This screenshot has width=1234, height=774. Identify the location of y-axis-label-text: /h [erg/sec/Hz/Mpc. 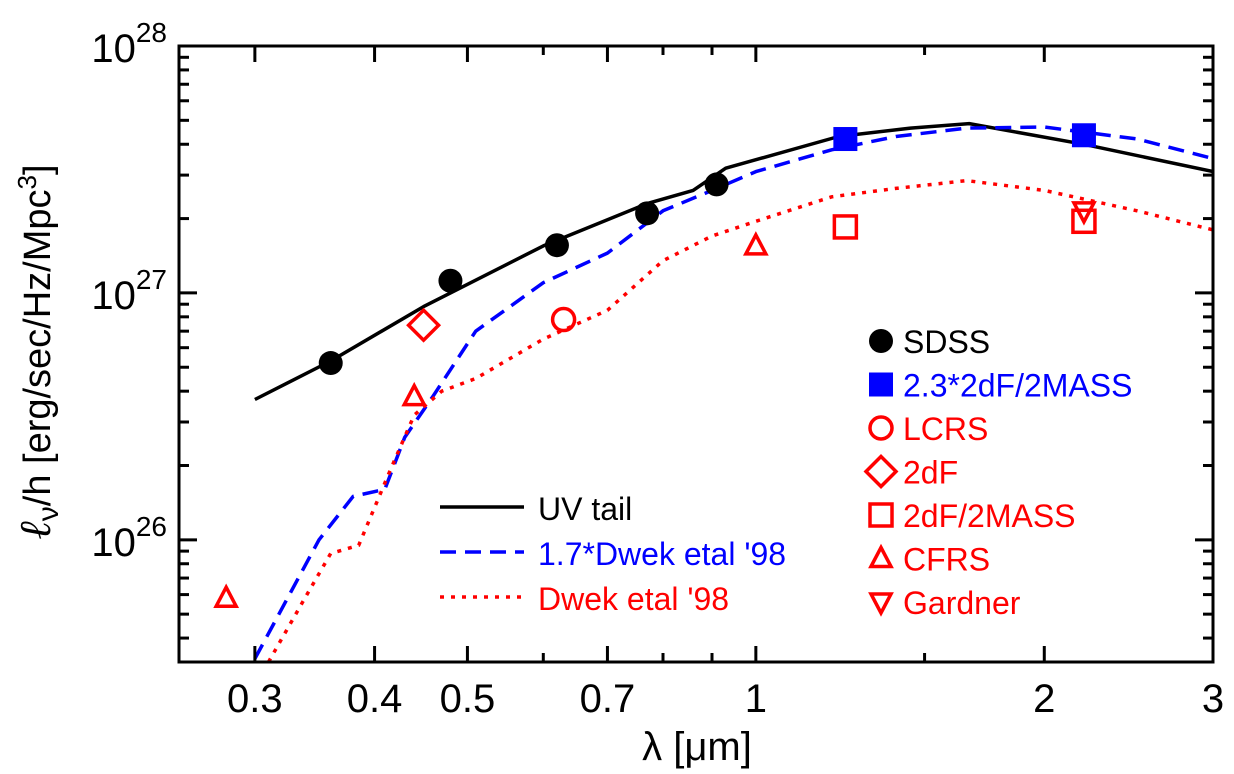
(38, 347).